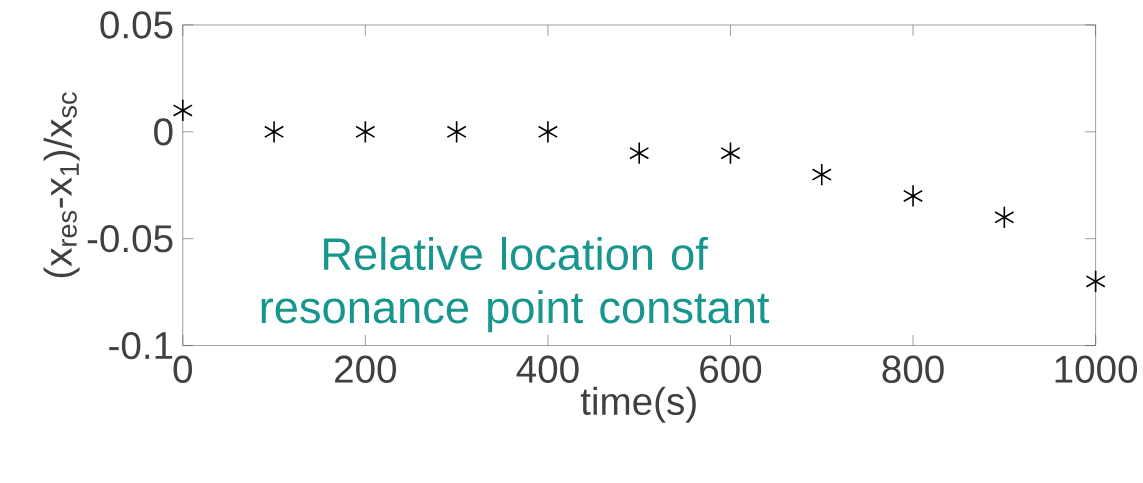 The image size is (1143, 483). I want to click on x-tick-label: 1000, so click(1096, 369).